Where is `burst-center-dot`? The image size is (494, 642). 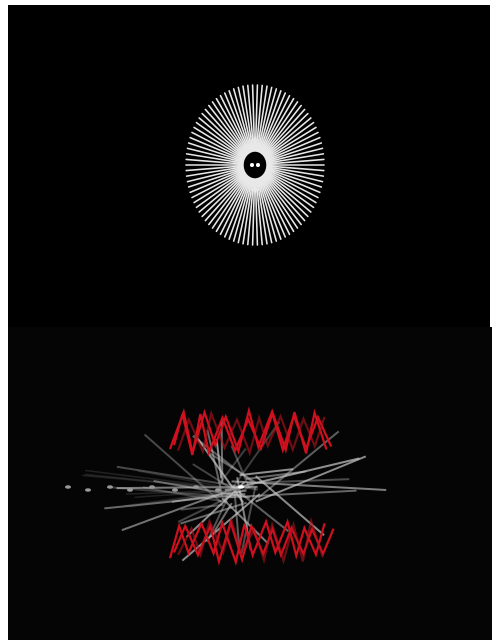 burst-center-dot is located at coordinates (258, 165).